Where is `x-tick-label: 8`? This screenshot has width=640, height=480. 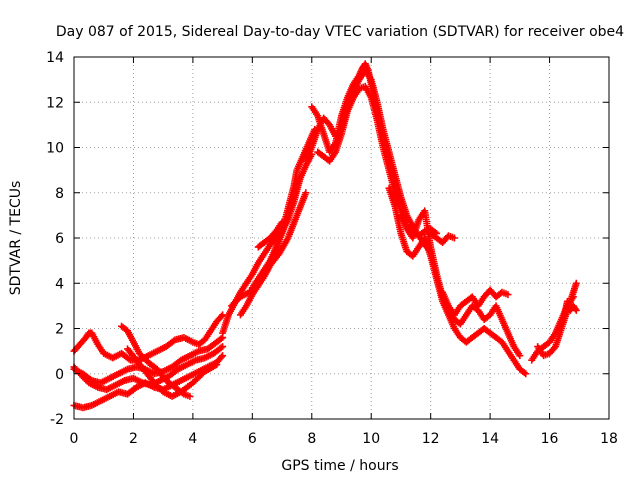
x-tick-label: 8 is located at coordinates (311, 439).